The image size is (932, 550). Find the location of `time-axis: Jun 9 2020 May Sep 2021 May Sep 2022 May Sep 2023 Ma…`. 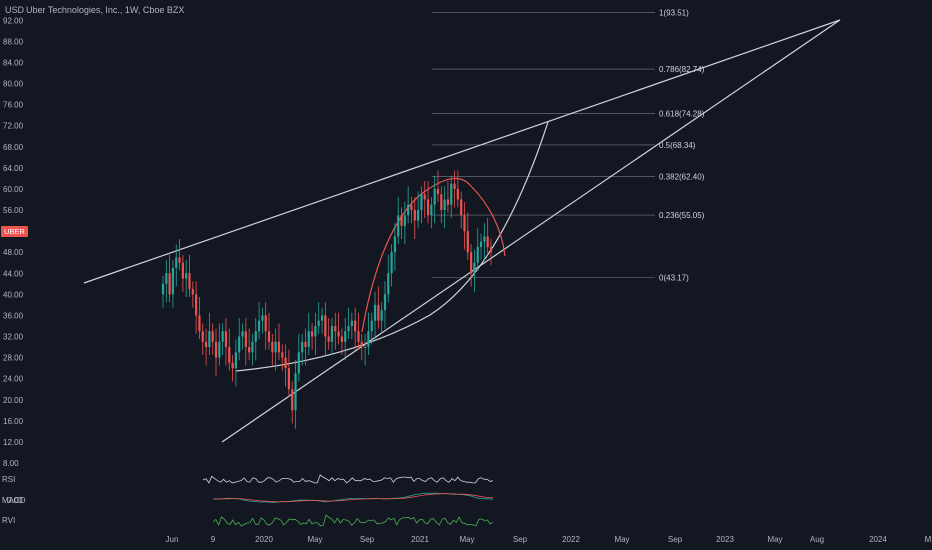

time-axis: Jun 9 2020 May Sep 2021 May Sep 2022 May Sep 2023 Ma… is located at coordinates (549, 539).